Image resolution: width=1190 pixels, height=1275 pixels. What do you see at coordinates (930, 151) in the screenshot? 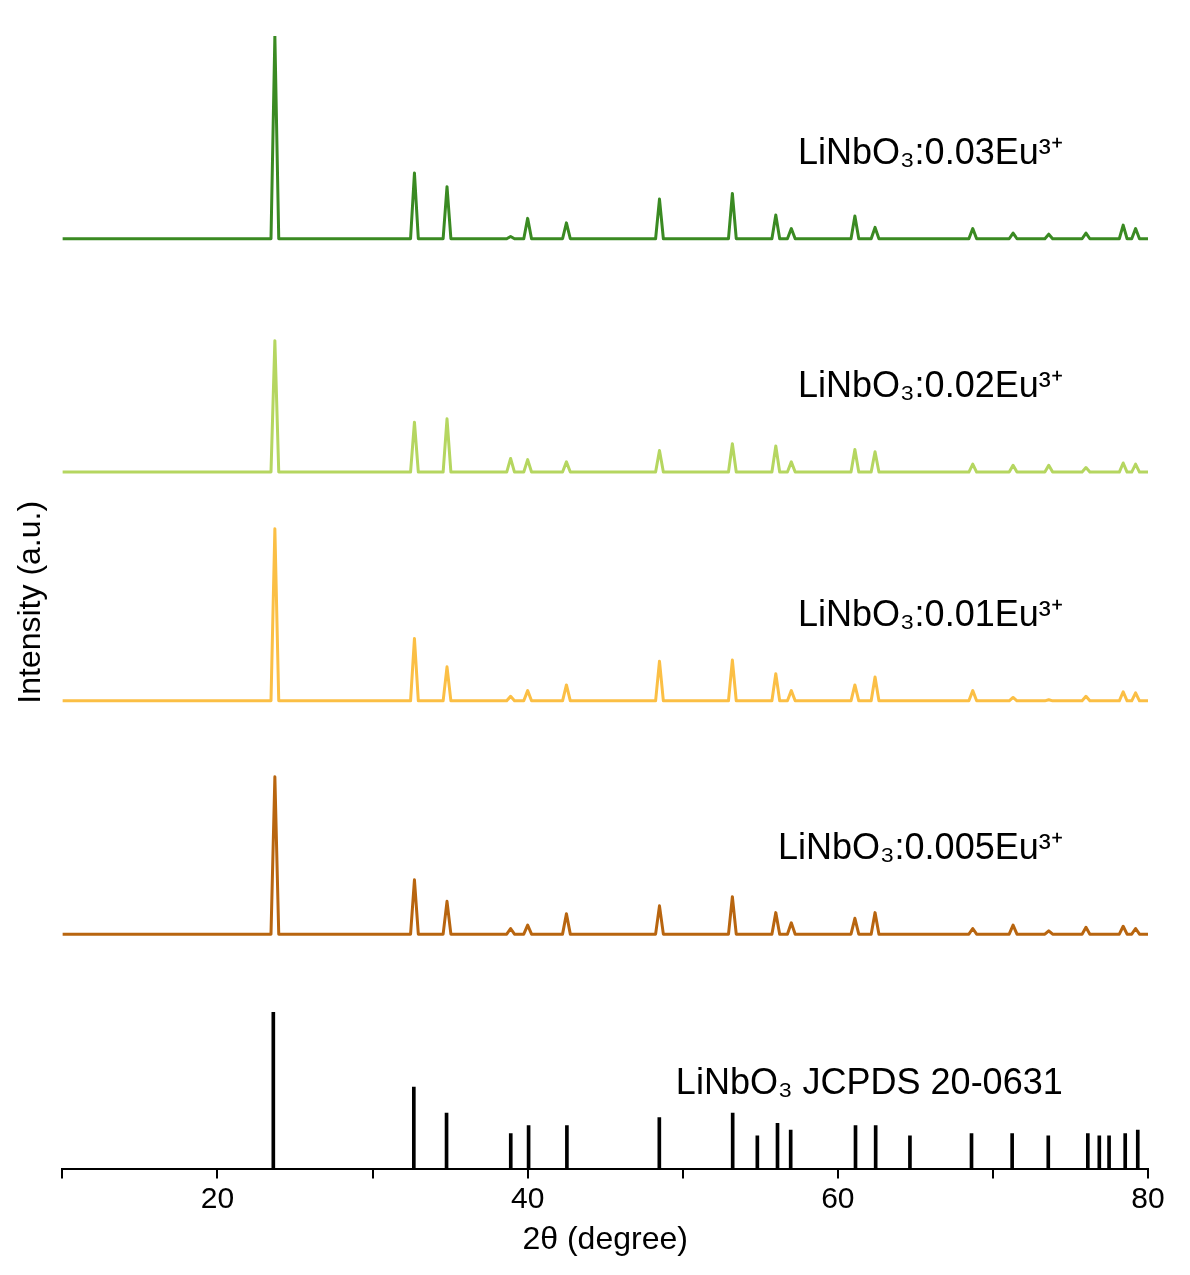
I see `series-label: LiNbO₃:0.03Eu³⁺` at bounding box center [930, 151].